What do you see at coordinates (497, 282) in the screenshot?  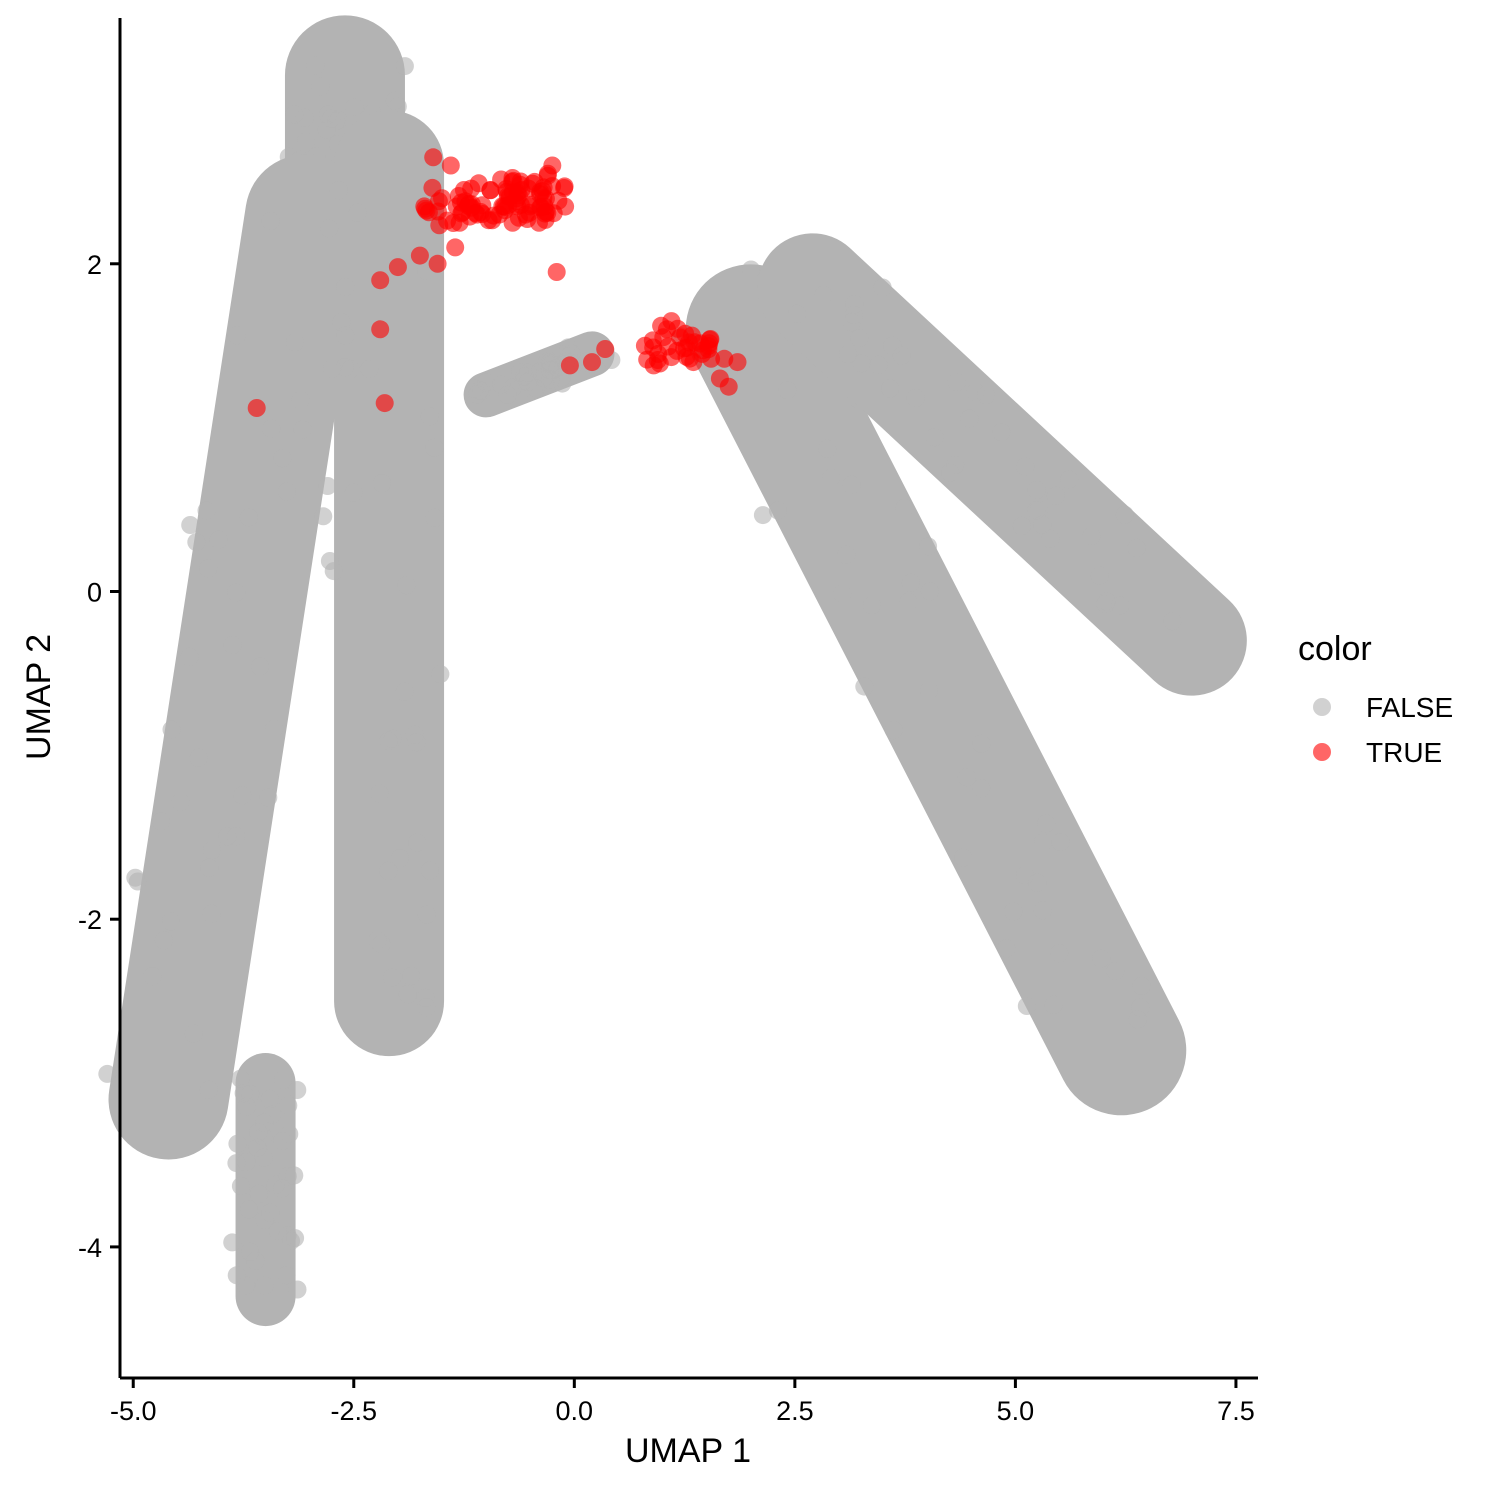 I see `series-true` at bounding box center [497, 282].